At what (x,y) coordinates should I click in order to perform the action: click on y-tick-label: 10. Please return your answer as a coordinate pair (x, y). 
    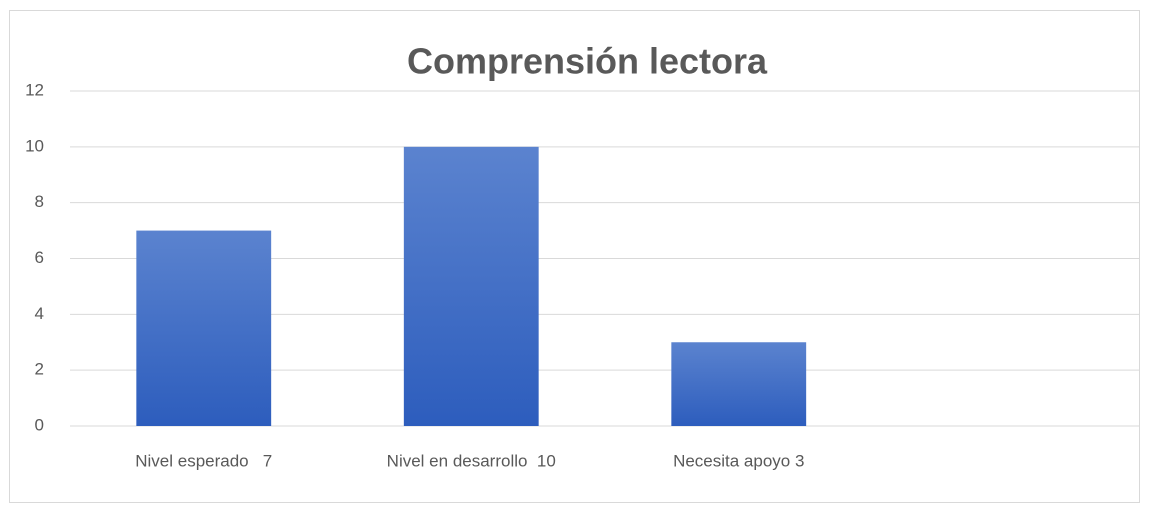
    Looking at the image, I should click on (34, 145).